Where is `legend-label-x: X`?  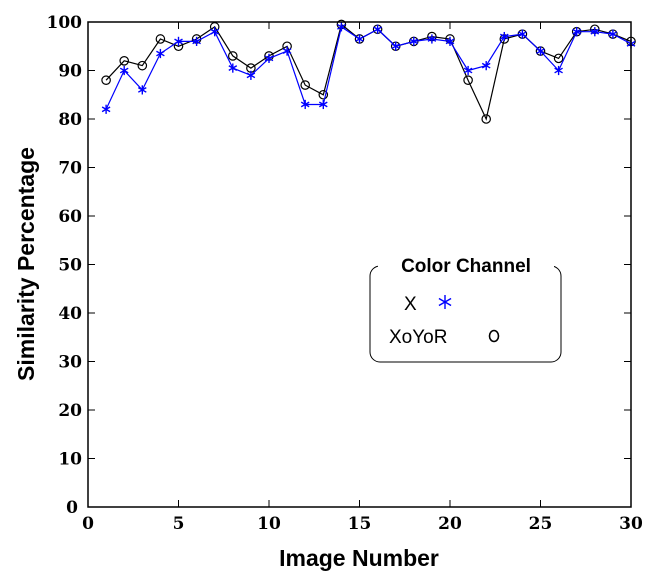
legend-label-x: X is located at coordinates (410, 304).